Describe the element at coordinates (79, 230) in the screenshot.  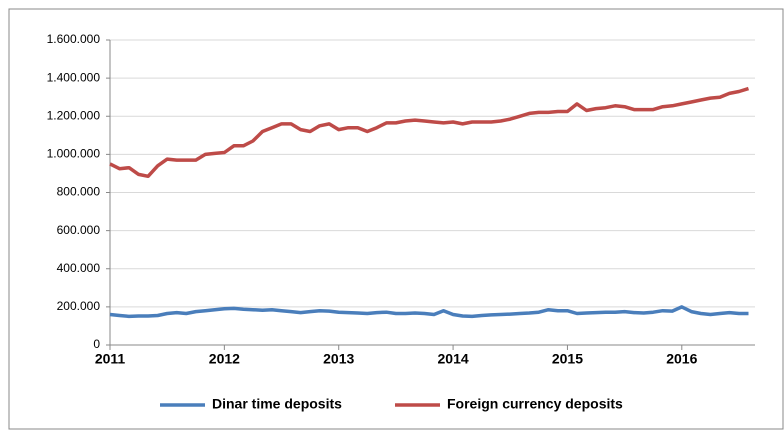
I see `y-tick-label: 600.000` at that location.